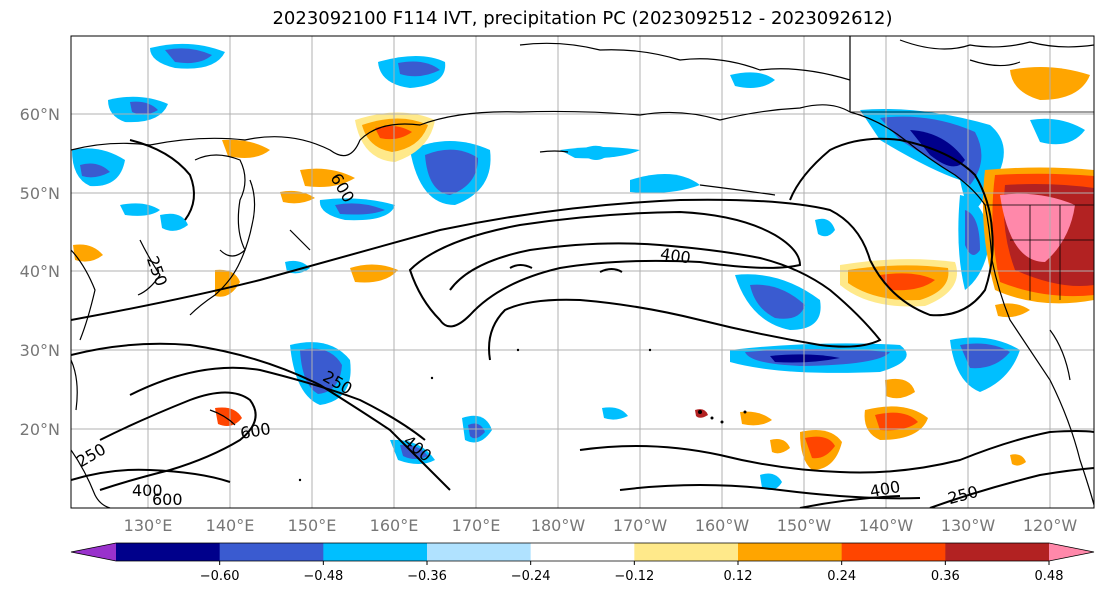 The height and width of the screenshot is (601, 1105). I want to click on lon-label: 170°E, so click(476, 525).